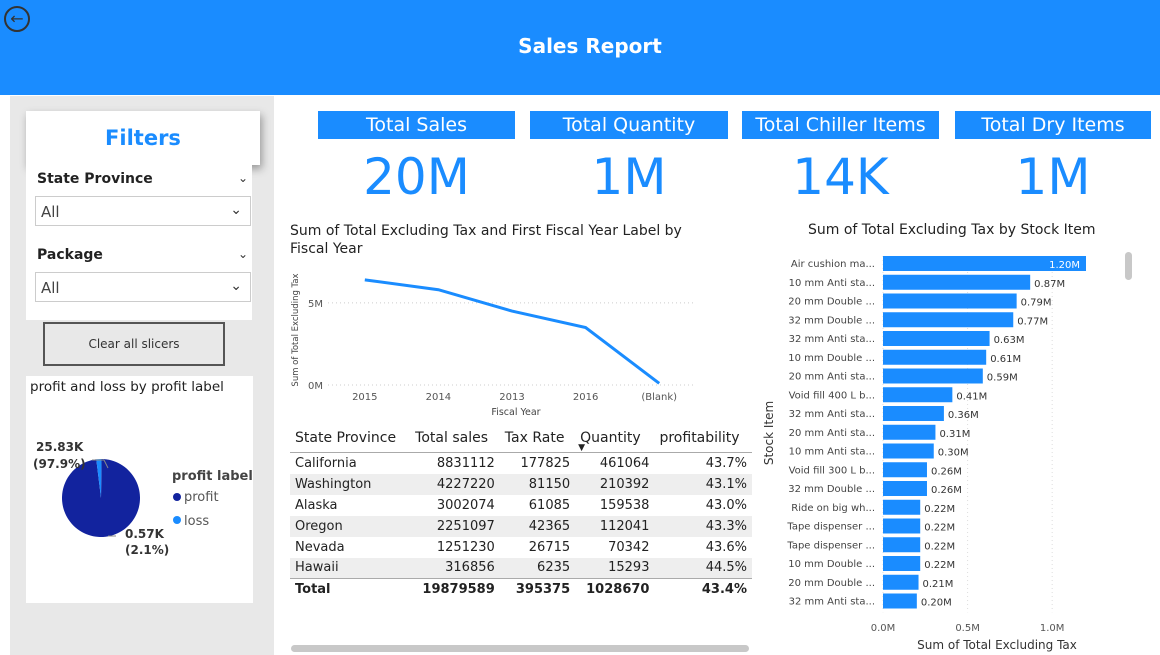 The image size is (1160, 655). What do you see at coordinates (177, 520) in the screenshot?
I see `legend-loss-marker` at bounding box center [177, 520].